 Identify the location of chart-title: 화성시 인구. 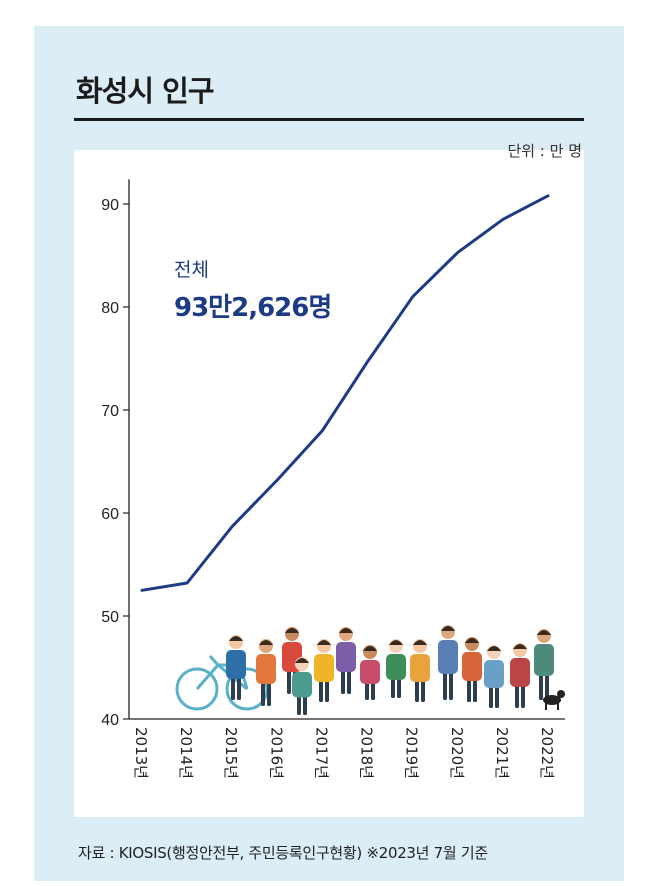
(145, 91).